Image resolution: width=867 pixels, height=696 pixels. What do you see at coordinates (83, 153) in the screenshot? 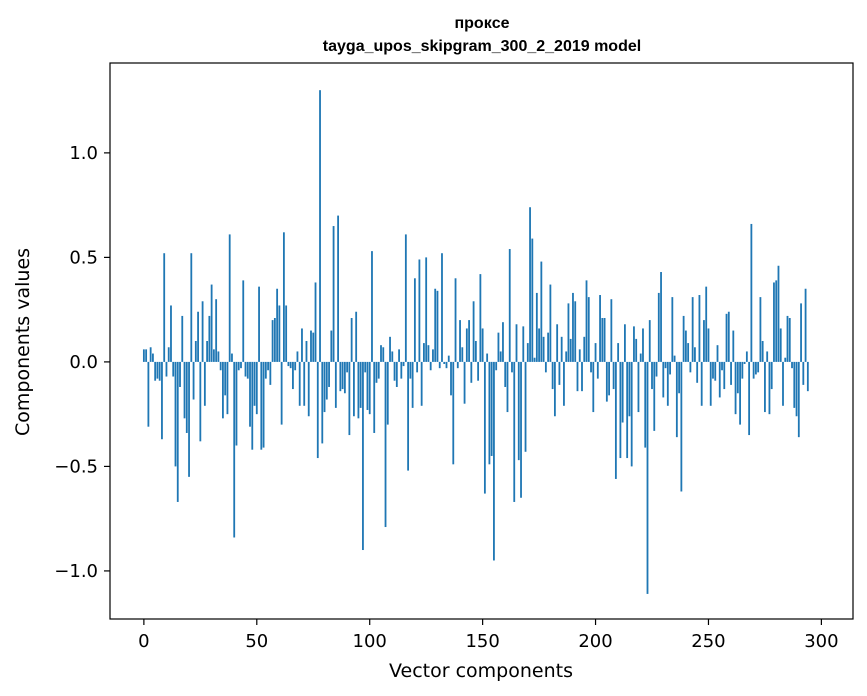
I see `y-tick-label-4: 1.0` at bounding box center [83, 153].